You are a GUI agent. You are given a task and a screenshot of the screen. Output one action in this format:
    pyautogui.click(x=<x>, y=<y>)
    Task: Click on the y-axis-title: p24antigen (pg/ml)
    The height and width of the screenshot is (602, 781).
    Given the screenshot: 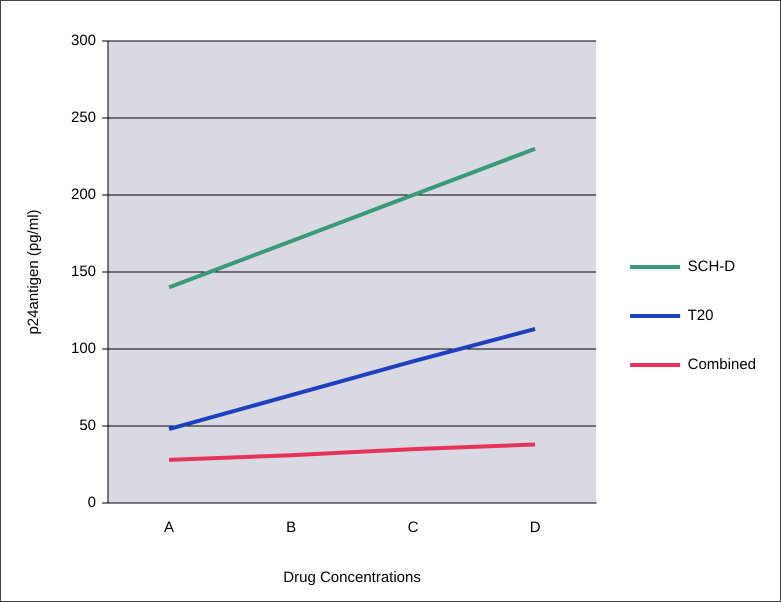 What is the action you would take?
    pyautogui.click(x=33, y=272)
    